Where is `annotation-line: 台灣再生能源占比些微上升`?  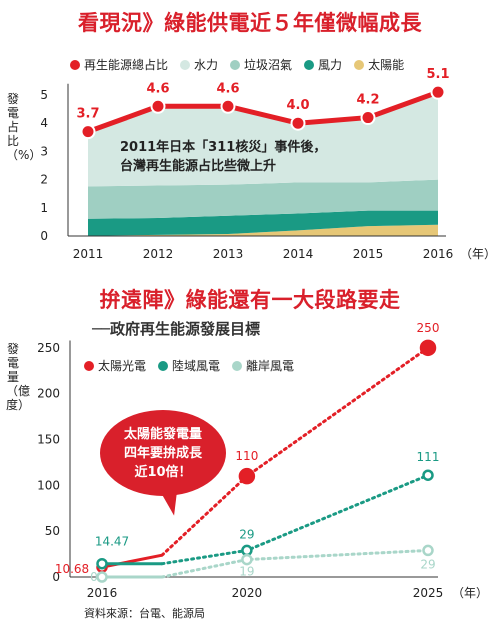
annotation-line: 台灣再生能源占比些微上升 is located at coordinates (198, 166).